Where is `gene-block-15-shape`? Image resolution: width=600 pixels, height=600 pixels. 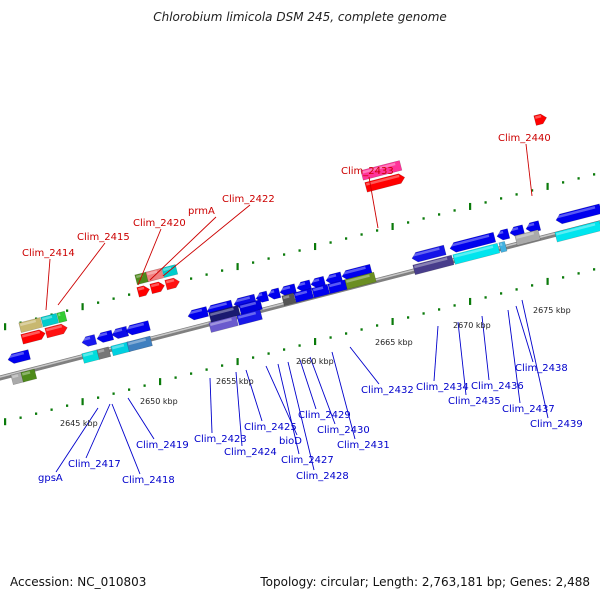 gene-block-15-shape is located at coordinates (433, 265).